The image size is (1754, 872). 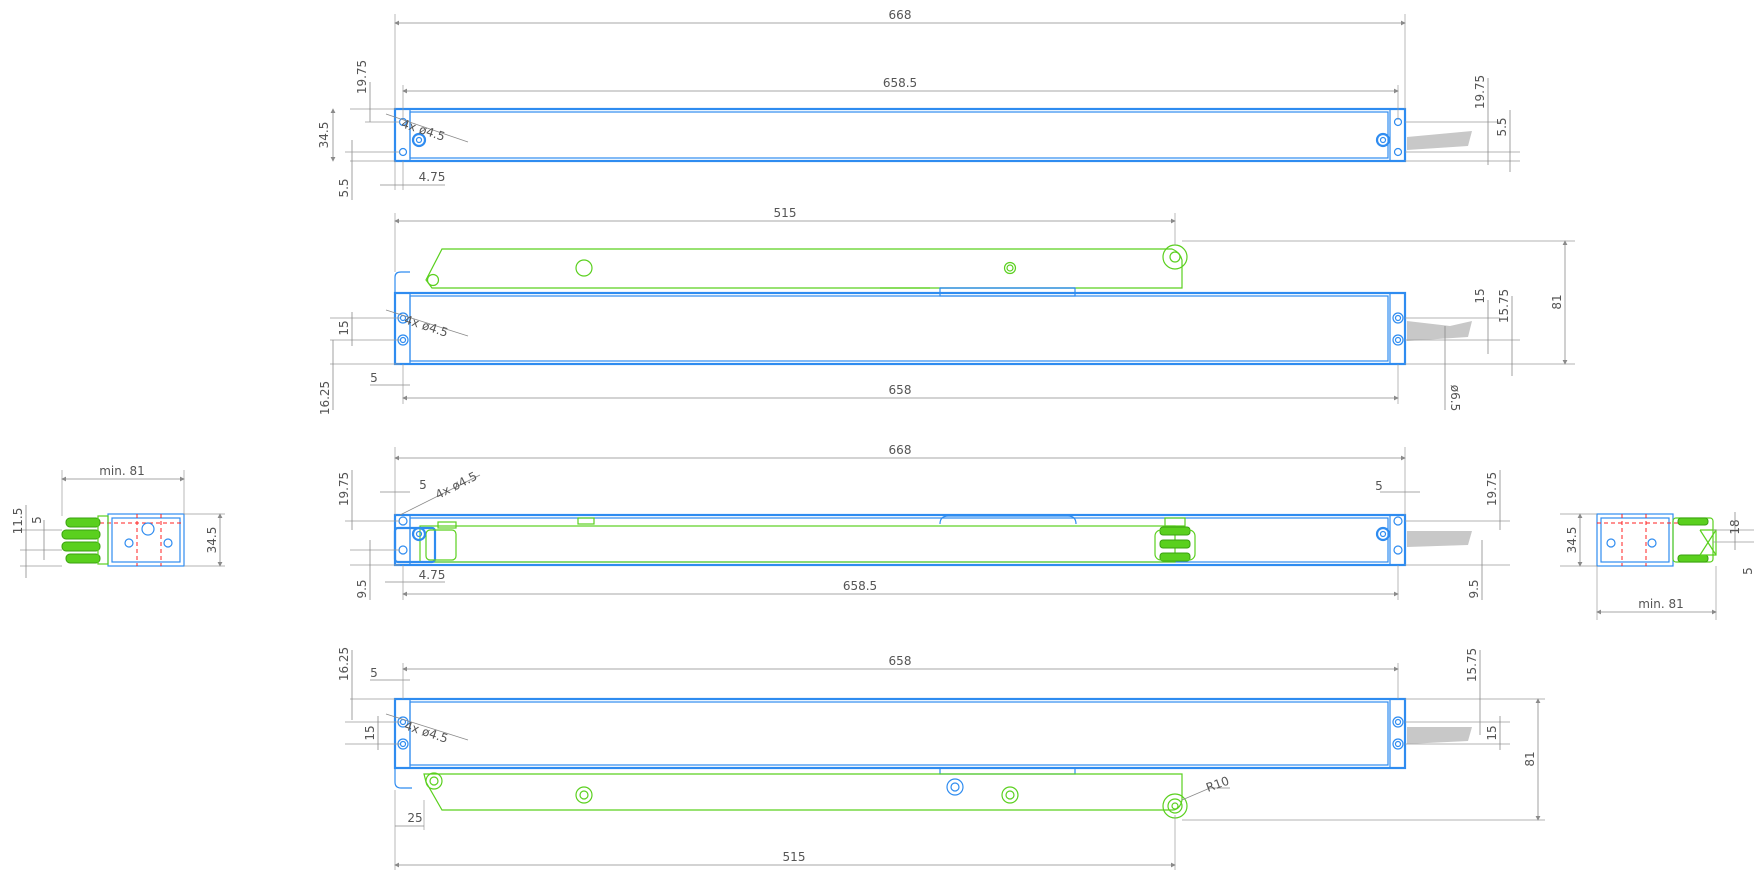 What do you see at coordinates (1502, 126) in the screenshot?
I see `dim-right-bottom-offset: 5.5` at bounding box center [1502, 126].